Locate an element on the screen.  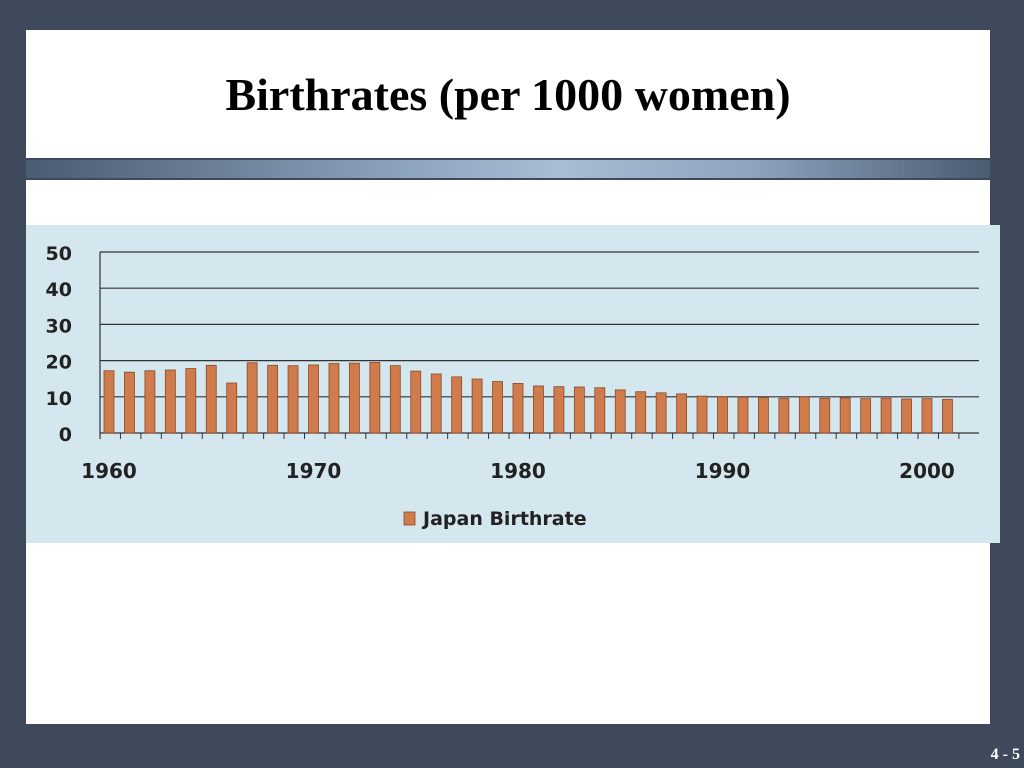
legend-swatch is located at coordinates (409, 518).